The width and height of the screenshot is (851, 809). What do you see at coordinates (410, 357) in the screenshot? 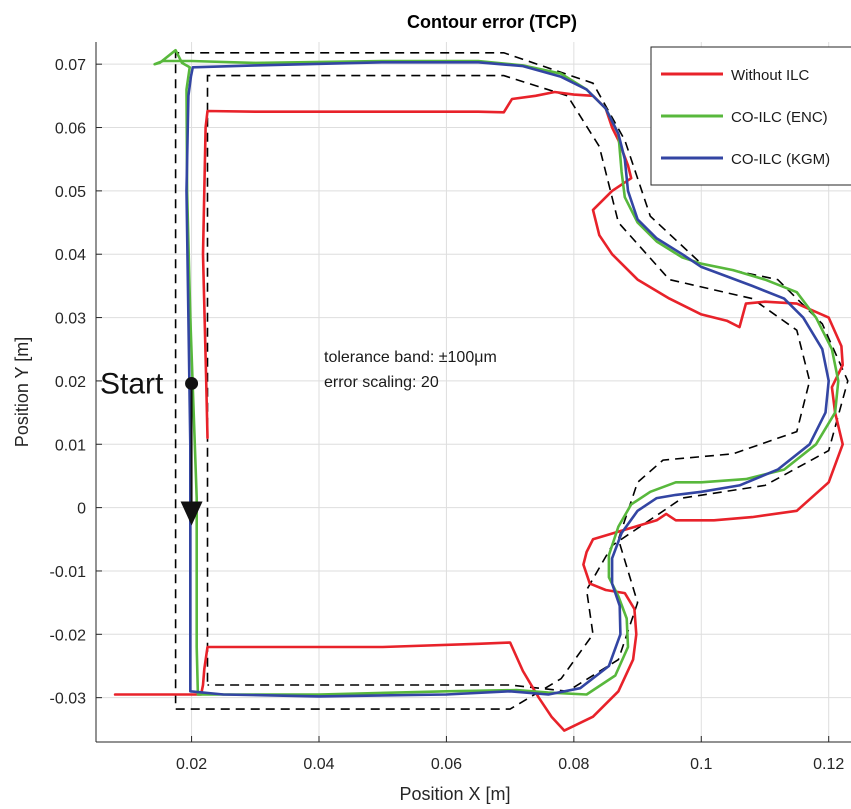
I see `annotation-tolerance-band: tolerance band: ±100μm` at bounding box center [410, 357].